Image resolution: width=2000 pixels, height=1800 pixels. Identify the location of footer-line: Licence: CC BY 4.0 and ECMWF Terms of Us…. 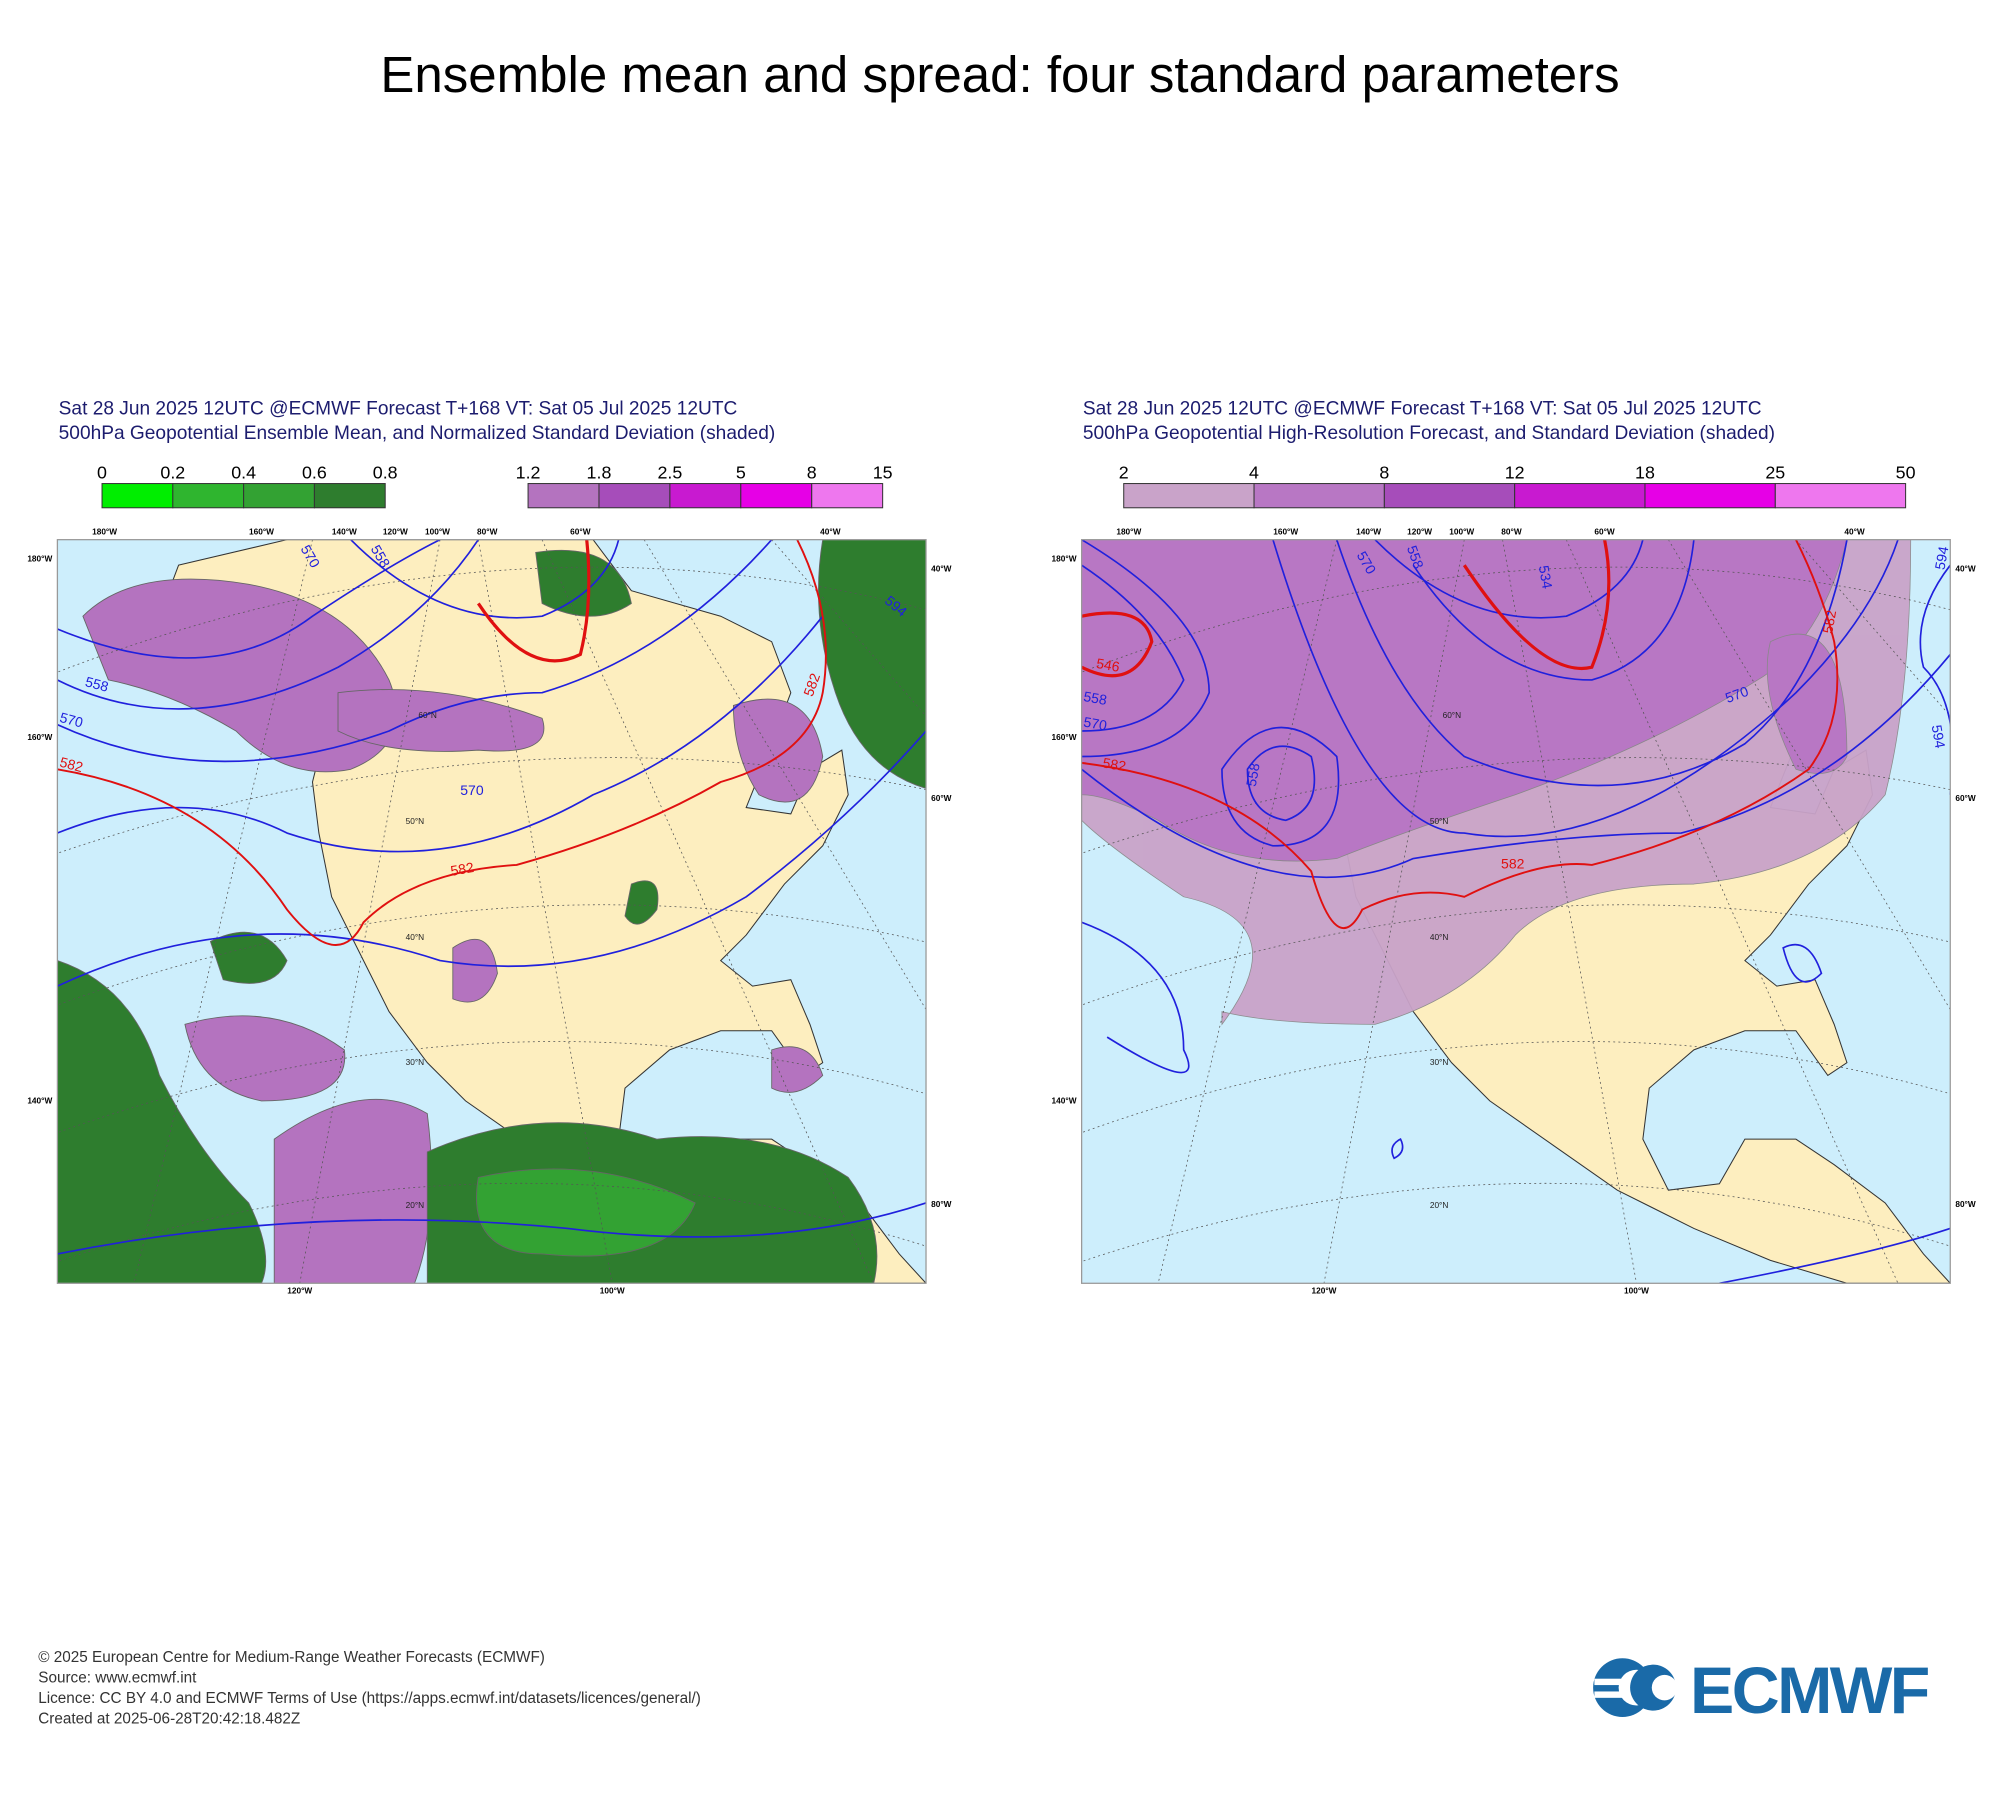
(369, 1698).